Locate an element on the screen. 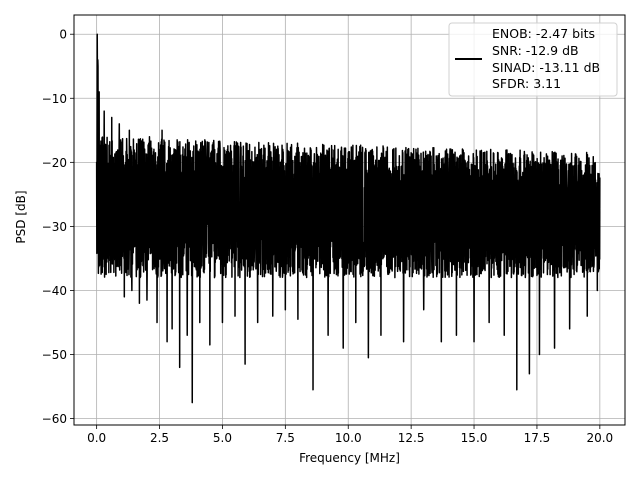 This screenshot has height=480, width=640. x-tick-label: 15.0 is located at coordinates (474, 438).